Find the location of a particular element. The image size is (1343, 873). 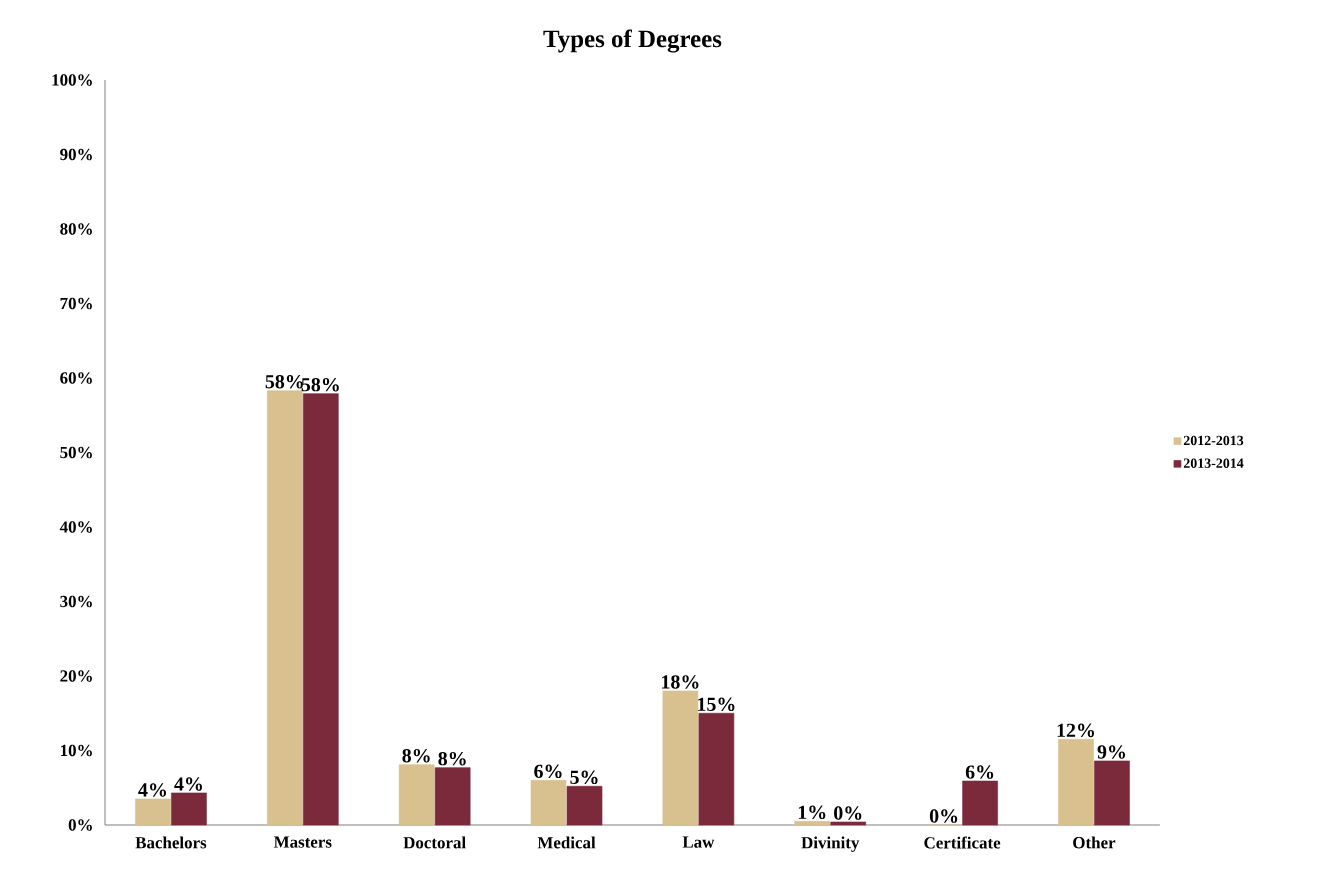

x-tick-label: Doctoral is located at coordinates (434, 842).